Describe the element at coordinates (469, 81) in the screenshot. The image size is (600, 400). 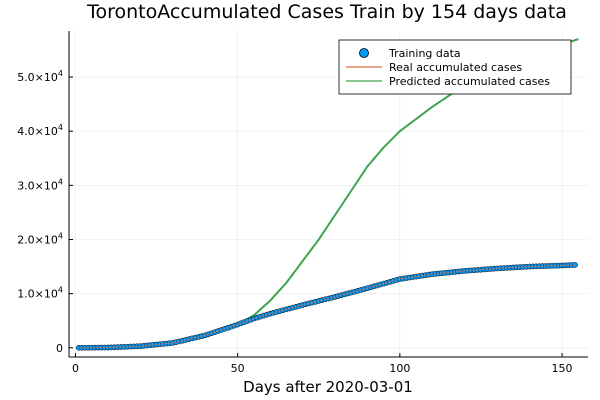
I see `legend-label: Predicted accumulated cases` at that location.